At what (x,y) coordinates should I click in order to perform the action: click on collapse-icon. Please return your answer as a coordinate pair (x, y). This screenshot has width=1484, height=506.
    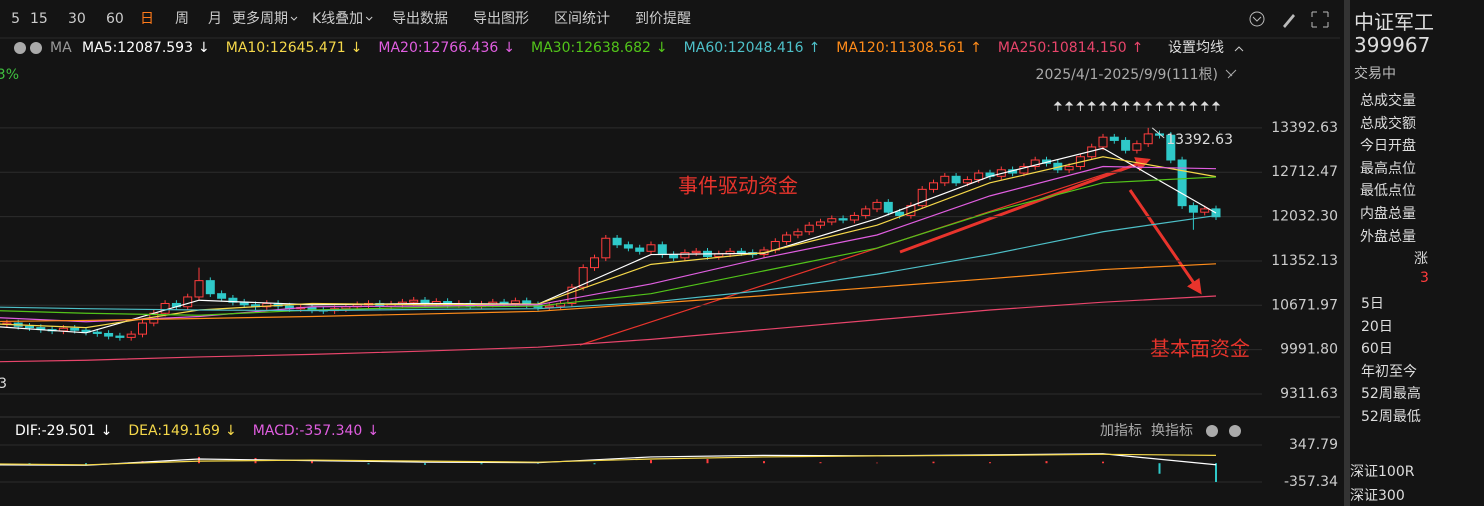
    Looking at the image, I should click on (1257, 19).